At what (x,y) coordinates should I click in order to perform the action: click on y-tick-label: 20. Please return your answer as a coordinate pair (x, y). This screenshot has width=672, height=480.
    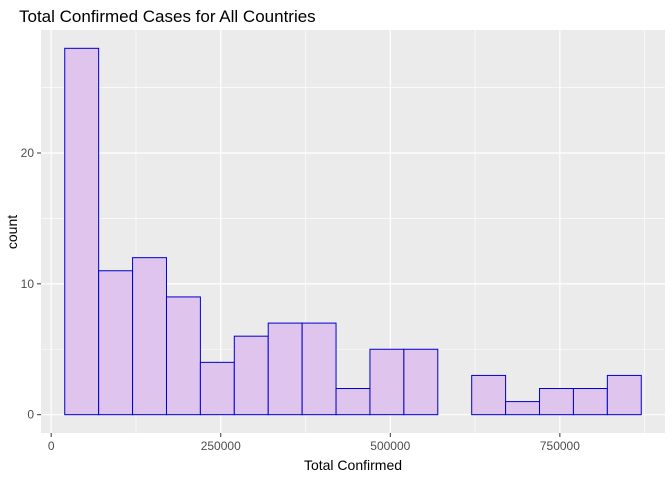
    Looking at the image, I should click on (28, 153).